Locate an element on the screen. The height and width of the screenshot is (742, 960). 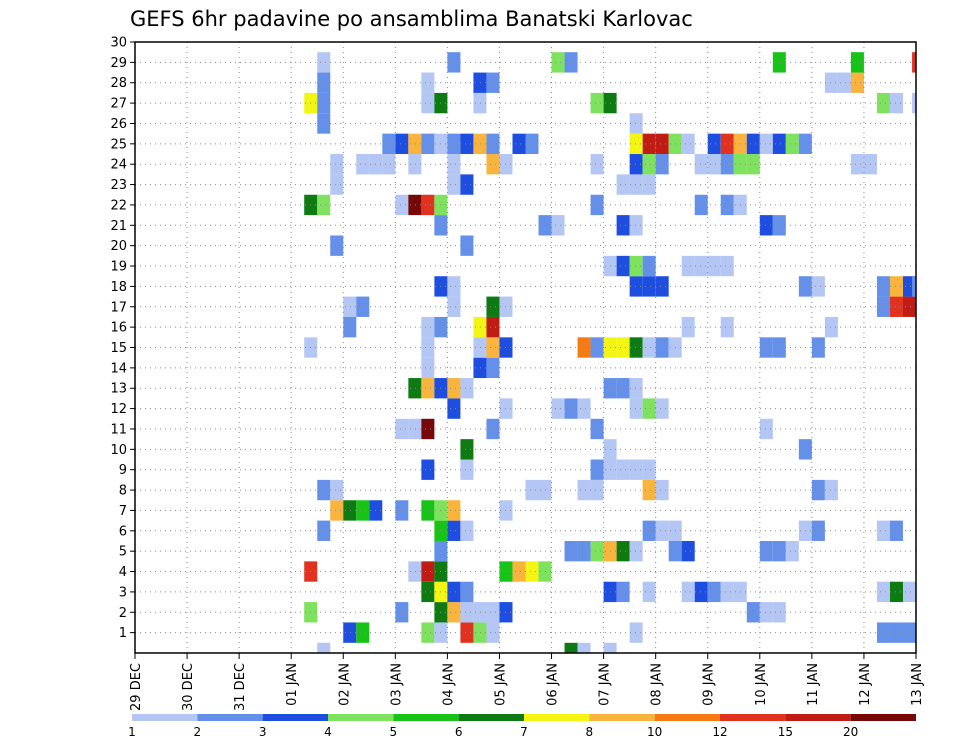
x-tick-label: 11 JAN is located at coordinates (813, 684).